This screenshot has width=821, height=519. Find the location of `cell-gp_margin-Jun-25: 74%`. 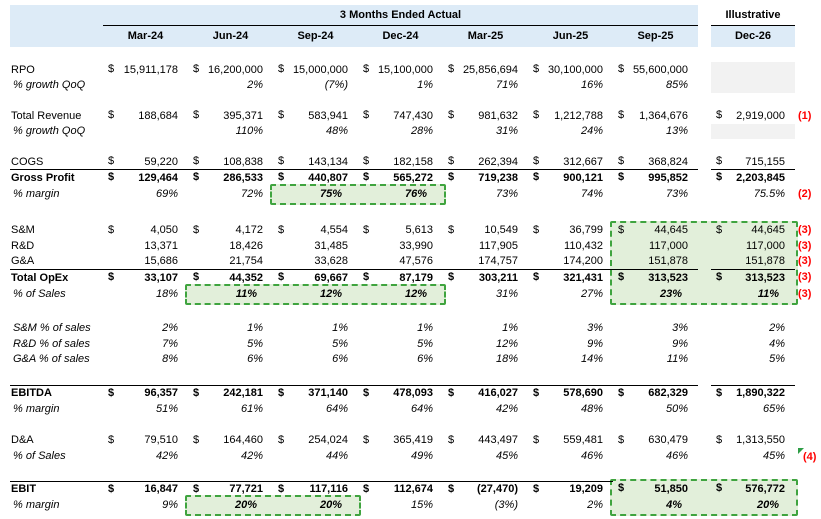

cell-gp_margin-Jun-25: 74% is located at coordinates (591, 193).